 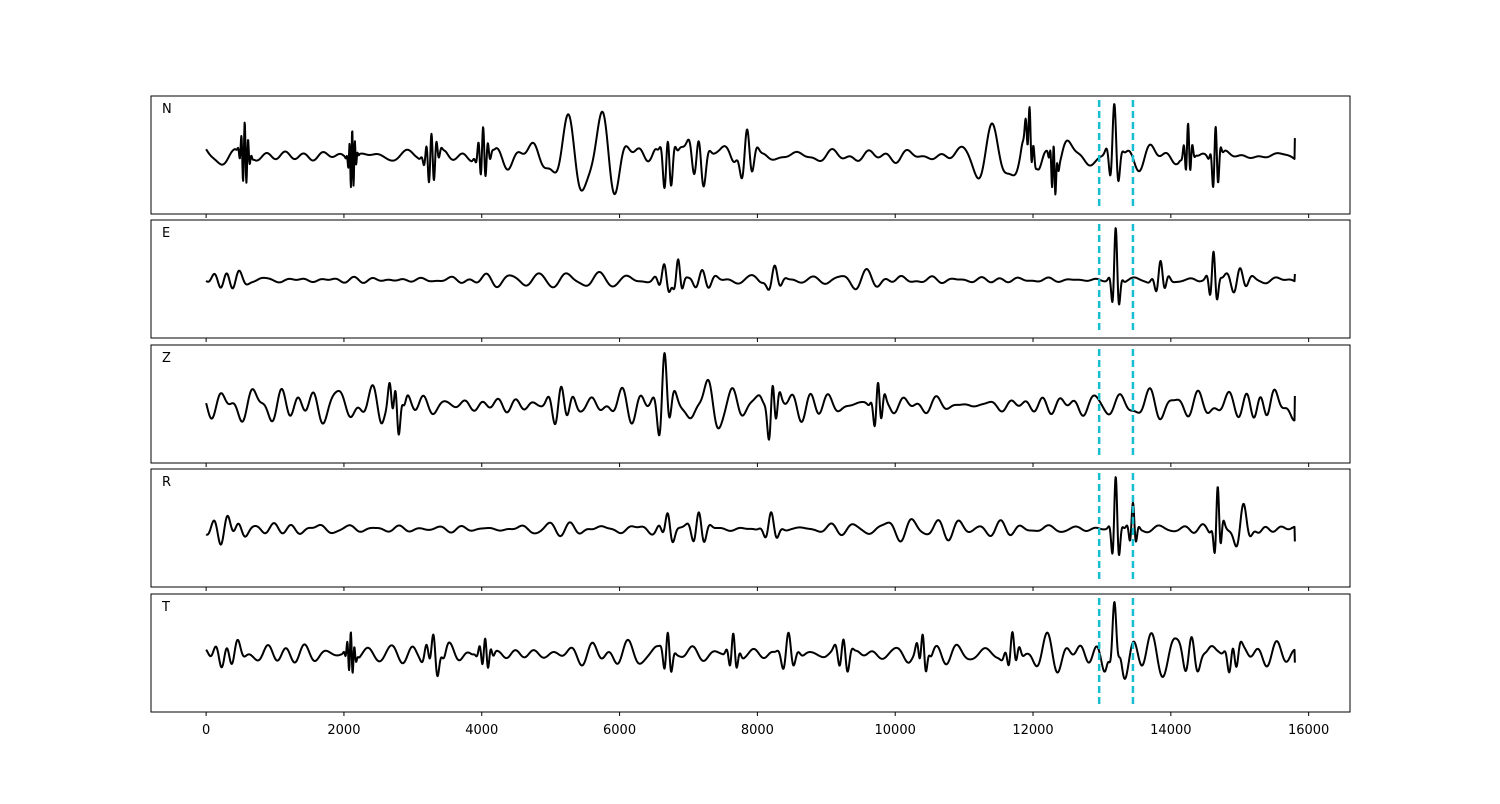 I want to click on trace-line-n, so click(x=750, y=149).